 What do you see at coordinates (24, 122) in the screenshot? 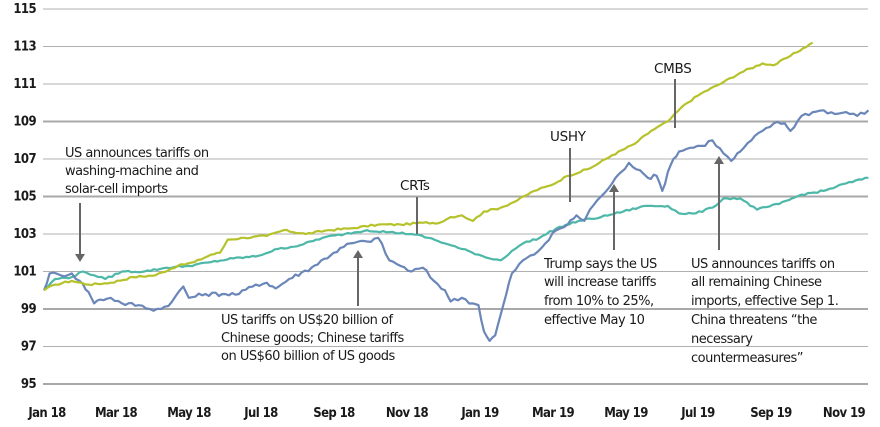
I see `y-tick-label: 109` at bounding box center [24, 122].